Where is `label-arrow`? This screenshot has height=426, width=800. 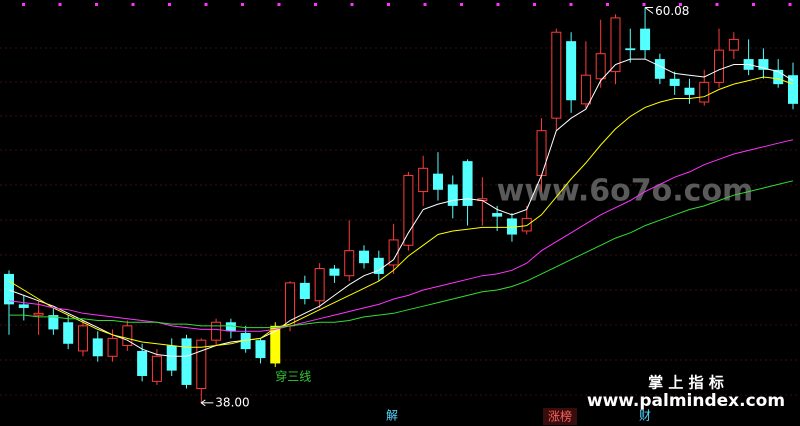
label-arrow is located at coordinates (649, 10).